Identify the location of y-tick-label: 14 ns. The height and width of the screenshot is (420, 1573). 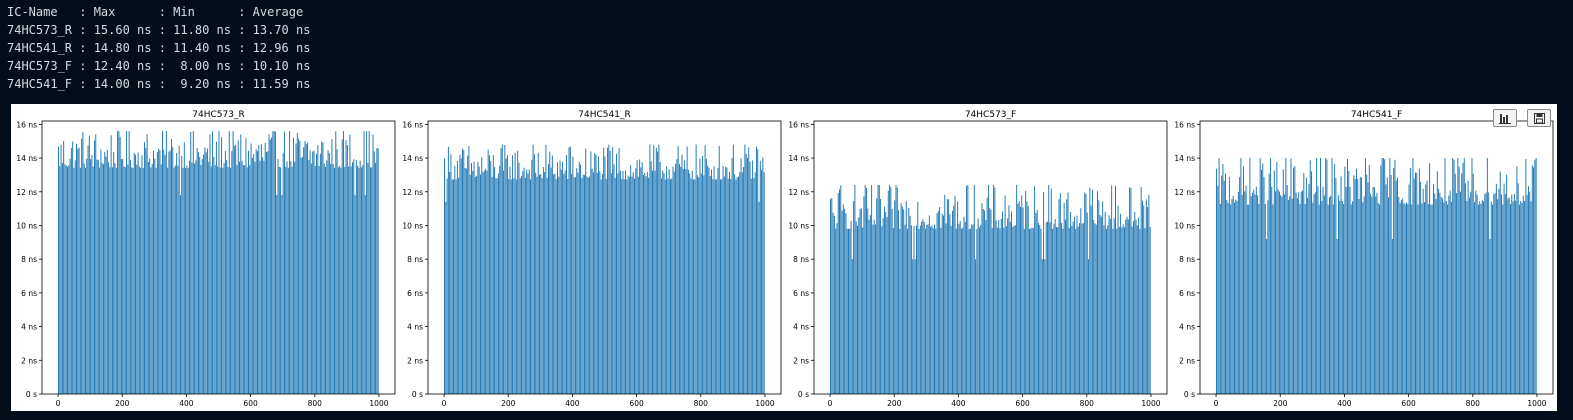
(412, 158).